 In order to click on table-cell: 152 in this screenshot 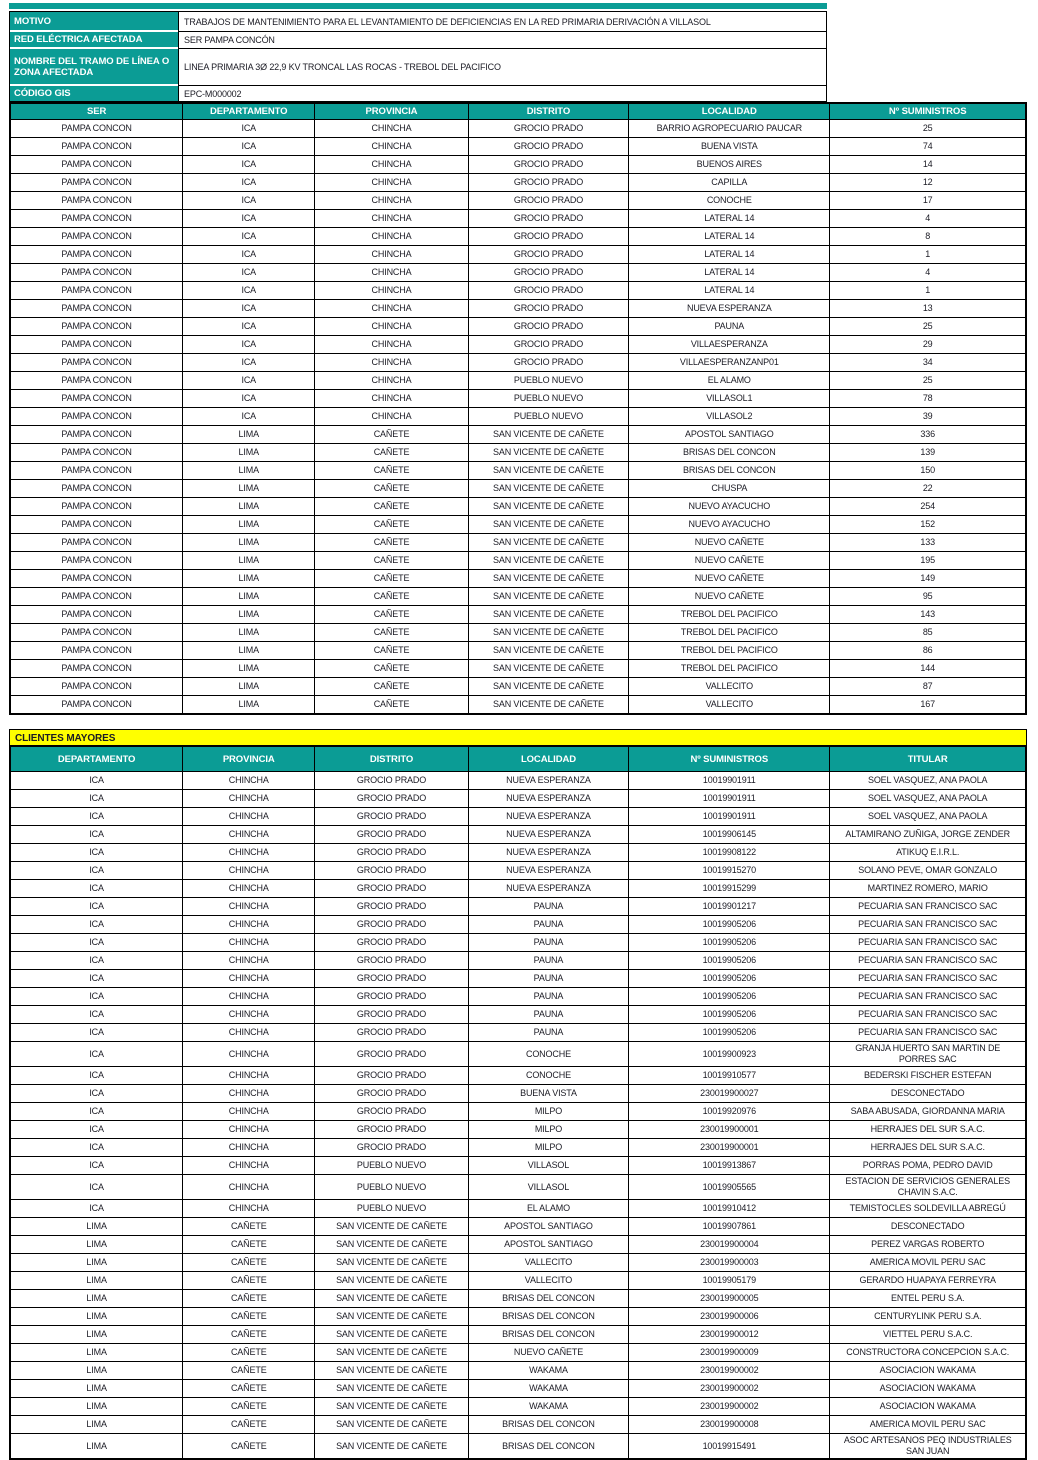, I will do `click(928, 524)`.